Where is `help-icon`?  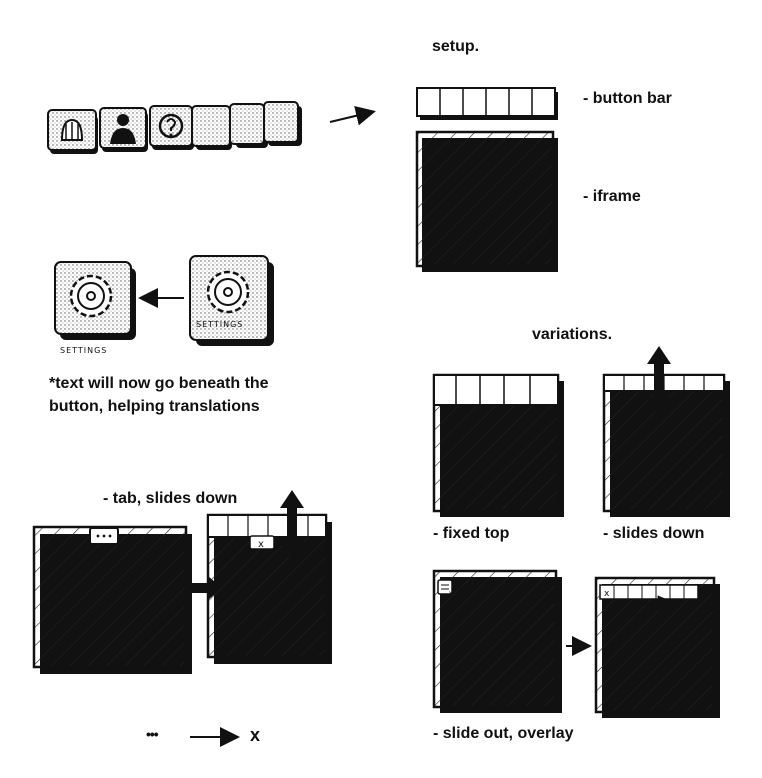
help-icon is located at coordinates (171, 126).